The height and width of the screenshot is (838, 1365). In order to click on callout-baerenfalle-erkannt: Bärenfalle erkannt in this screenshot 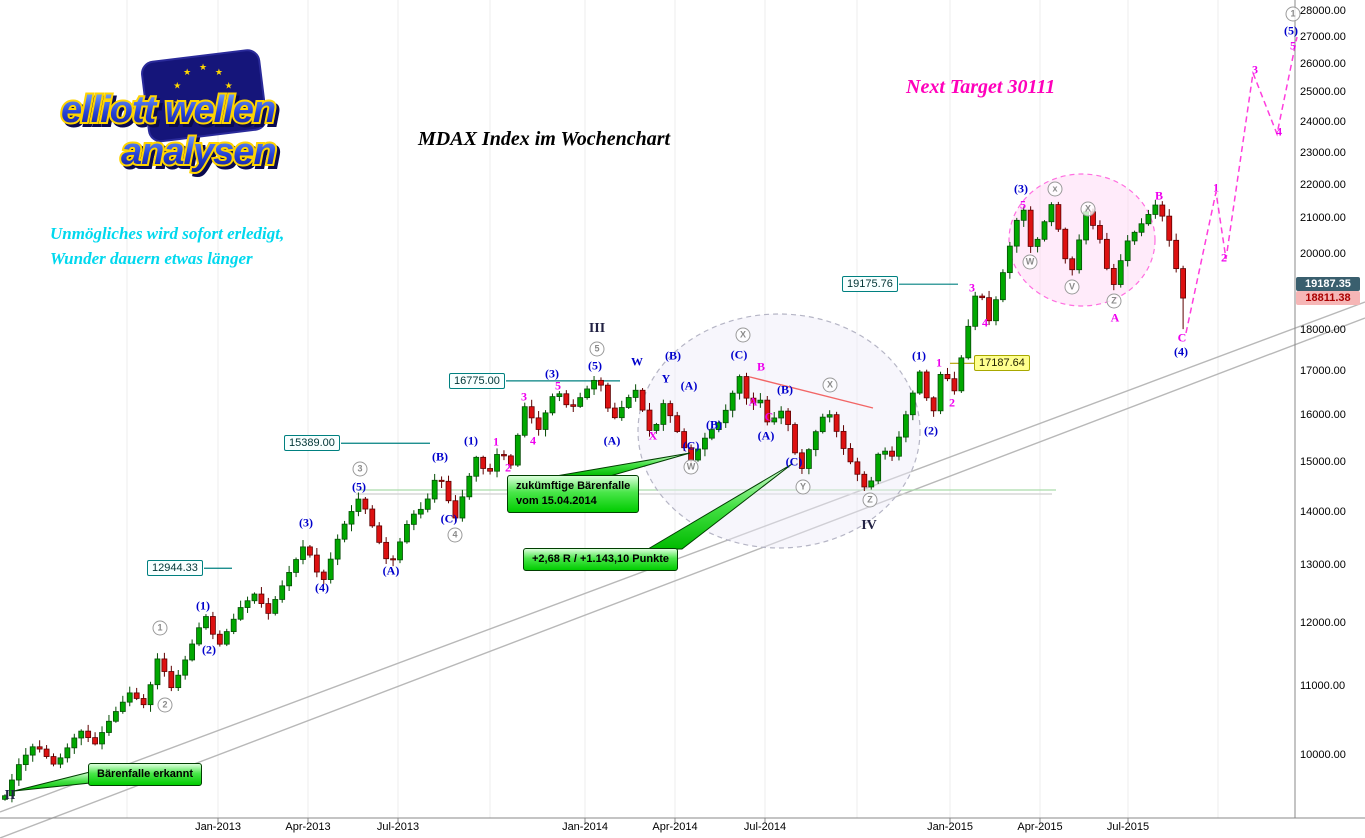, I will do `click(145, 774)`.